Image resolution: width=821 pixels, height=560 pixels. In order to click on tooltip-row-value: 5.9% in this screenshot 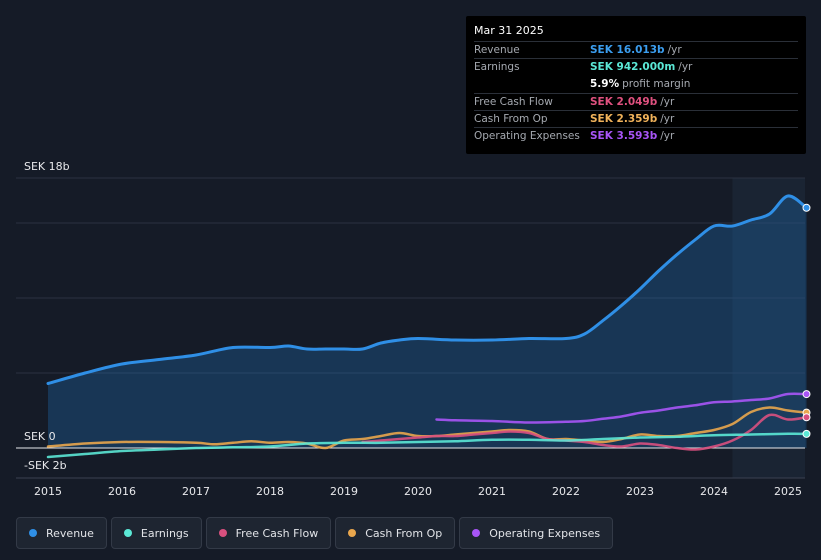, I will do `click(605, 83)`.